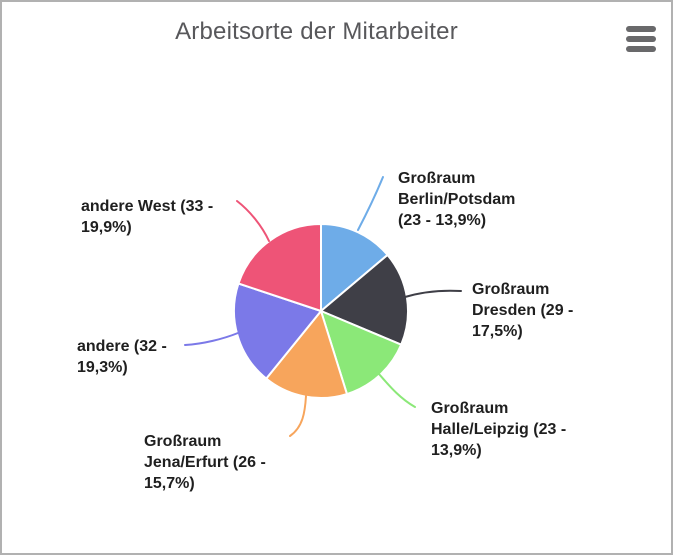 The width and height of the screenshot is (673, 557). I want to click on leader-line-dresden, so click(433, 293).